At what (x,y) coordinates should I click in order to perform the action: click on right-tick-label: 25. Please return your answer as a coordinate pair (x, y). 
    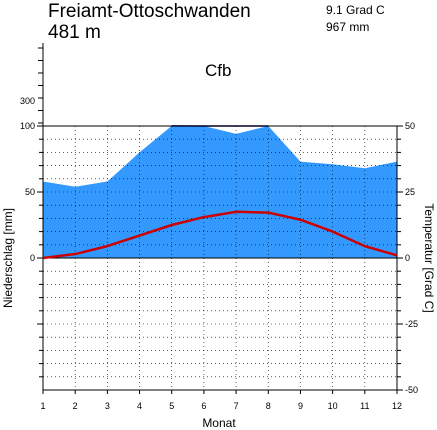
    Looking at the image, I should click on (410, 192).